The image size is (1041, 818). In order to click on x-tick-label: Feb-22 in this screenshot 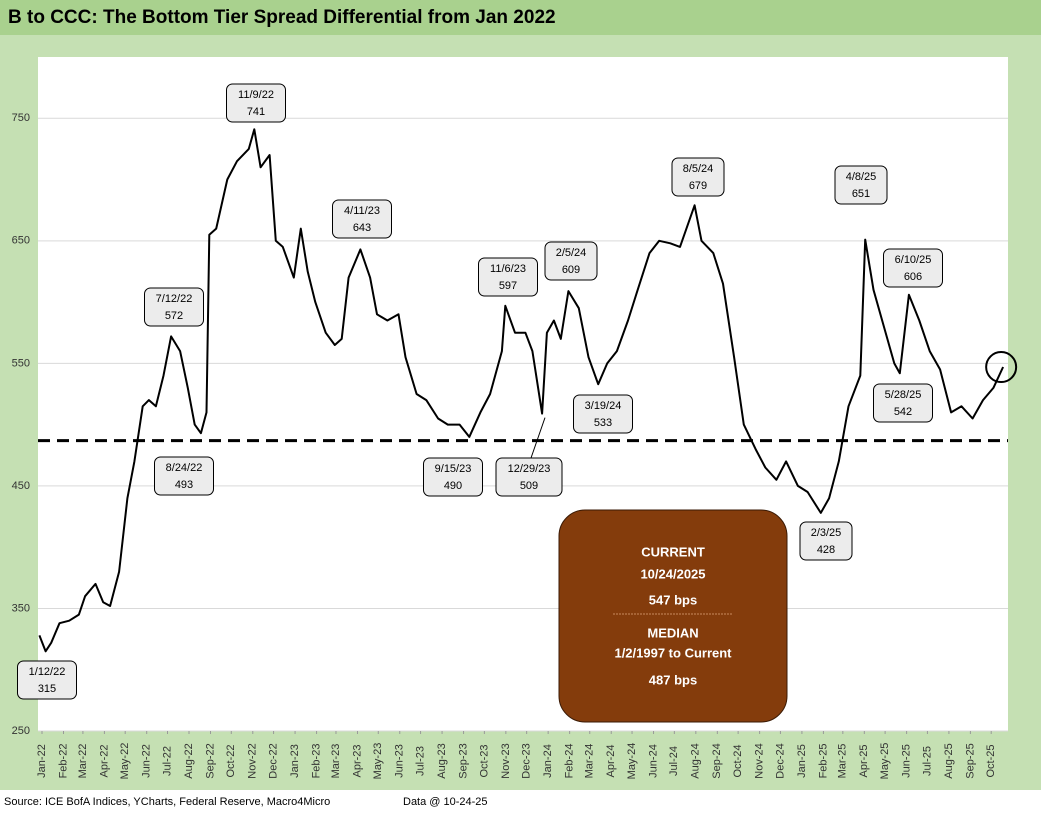, I will do `click(63, 761)`.